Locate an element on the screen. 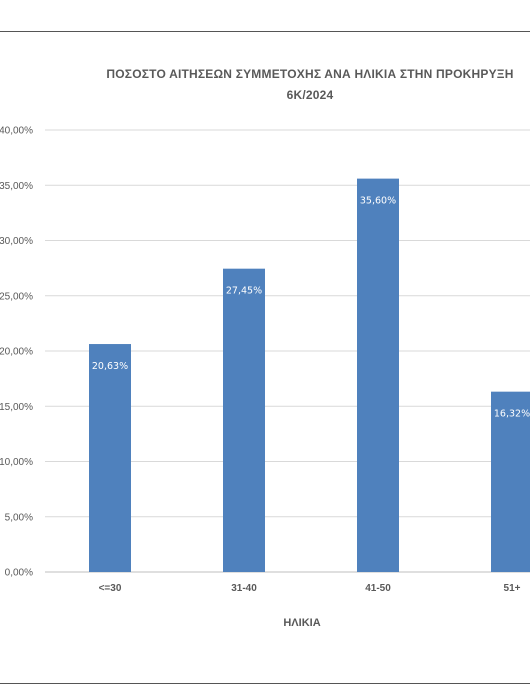  data-label: 35,60% is located at coordinates (378, 201).